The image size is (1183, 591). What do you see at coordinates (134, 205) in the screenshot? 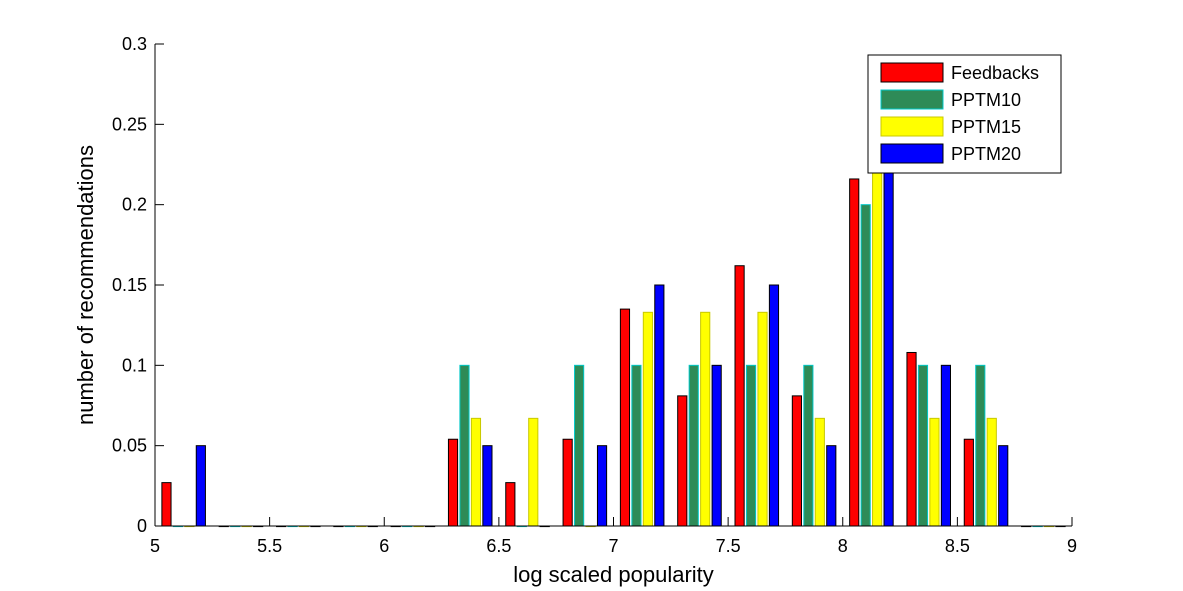
I see `y-tick-label: 0.2` at bounding box center [134, 205].